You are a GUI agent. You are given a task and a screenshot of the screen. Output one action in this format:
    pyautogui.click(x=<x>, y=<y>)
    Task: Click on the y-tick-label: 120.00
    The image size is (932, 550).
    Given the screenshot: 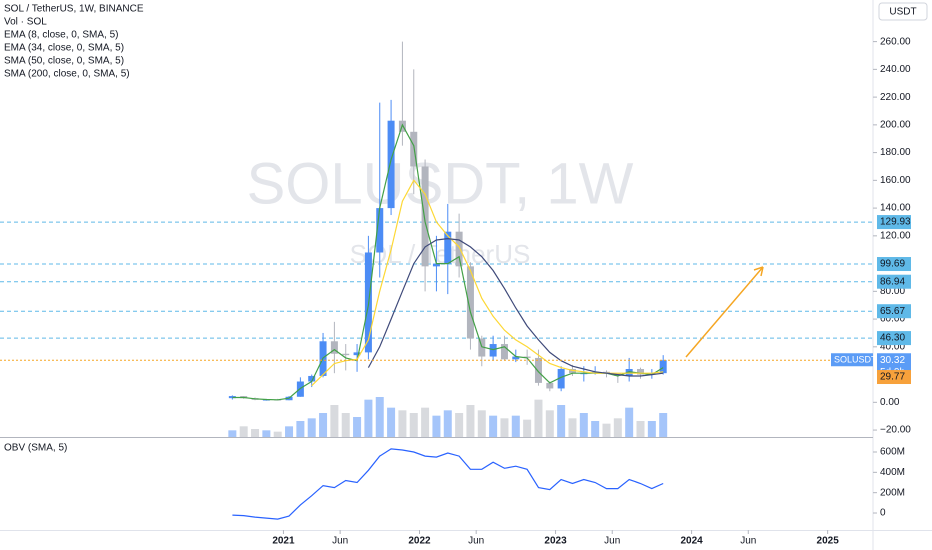 What is the action you would take?
    pyautogui.click(x=895, y=235)
    